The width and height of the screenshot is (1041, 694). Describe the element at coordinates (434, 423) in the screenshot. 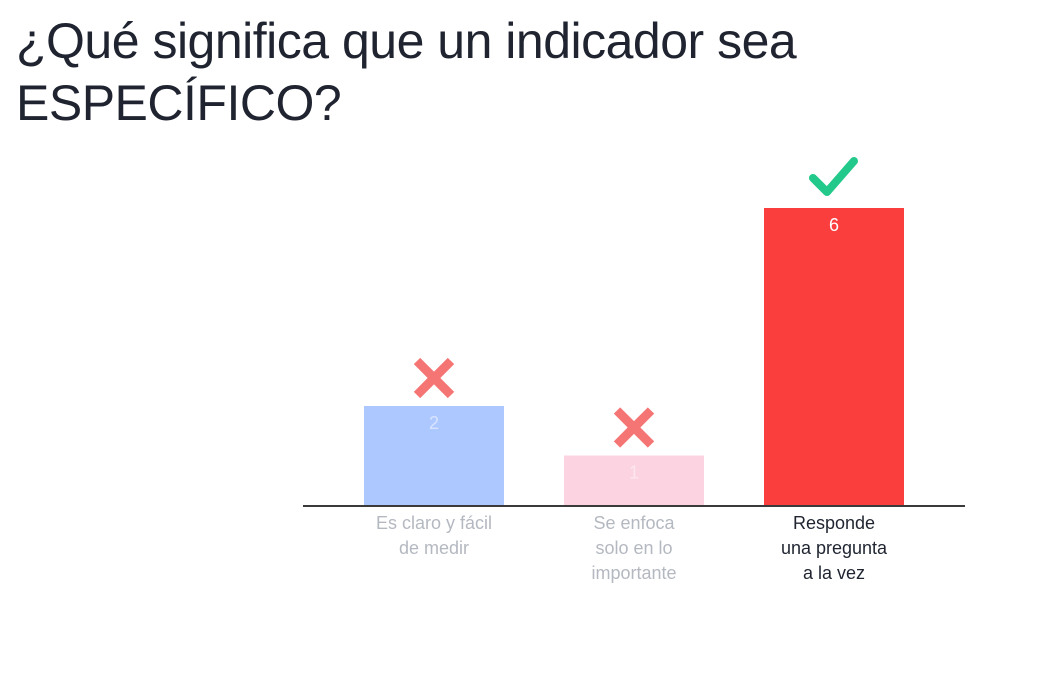

I see `data-label: 2` at that location.